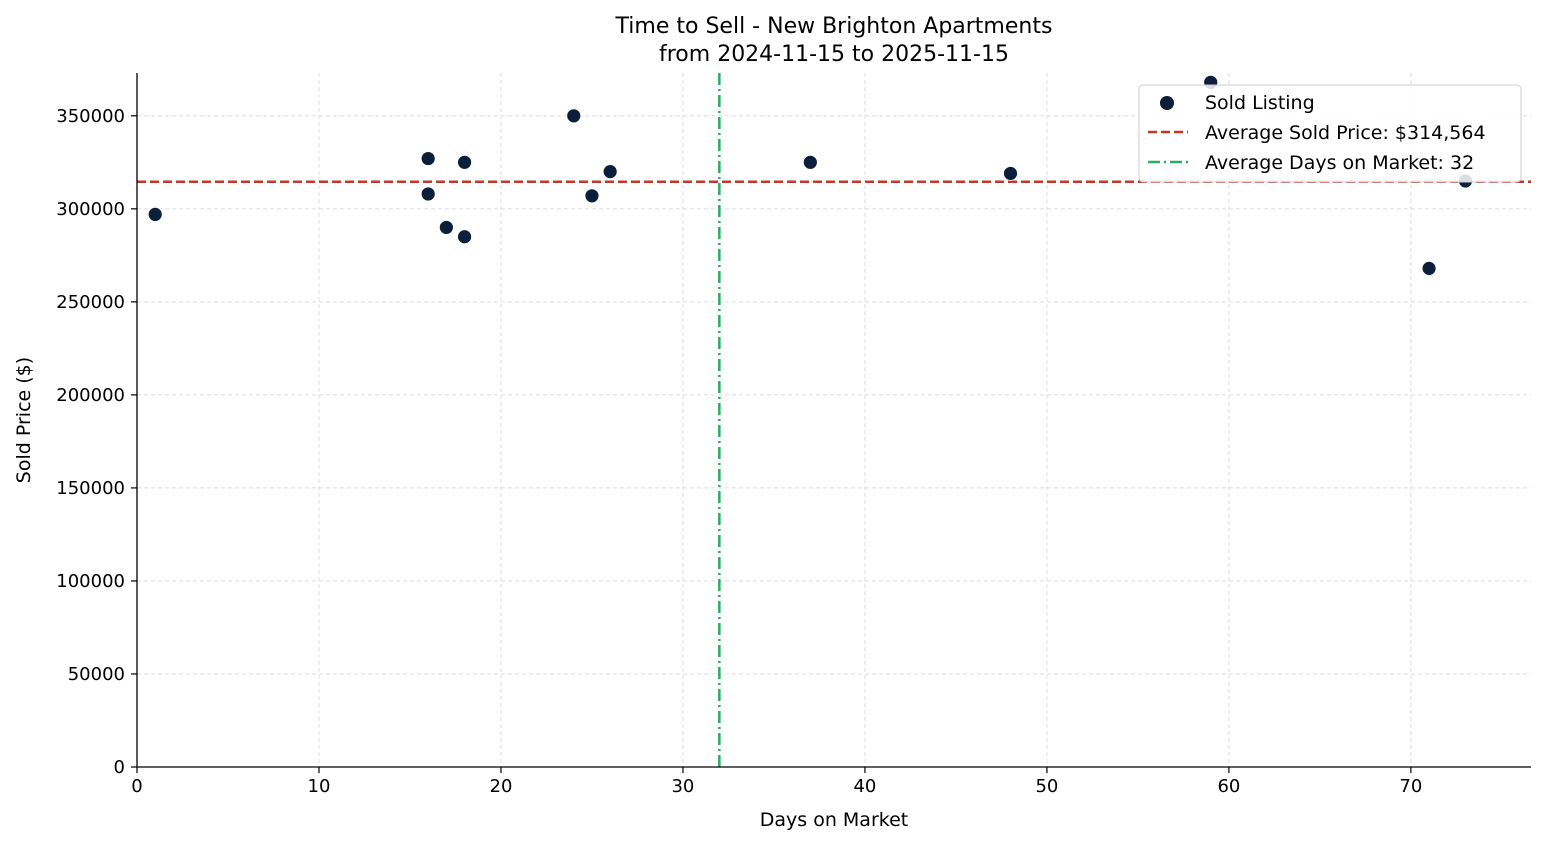 Image resolution: width=1547 pixels, height=849 pixels. What do you see at coordinates (90, 488) in the screenshot?
I see `y-tick-label: 150000` at bounding box center [90, 488].